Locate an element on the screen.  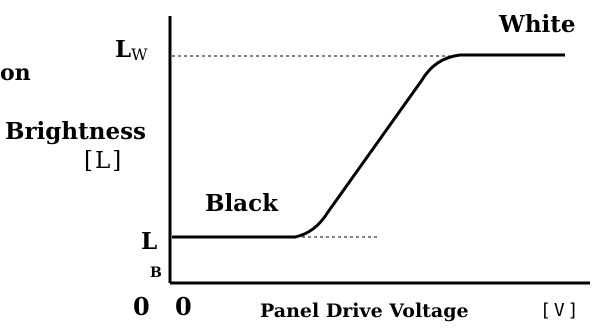
white-label: White is located at coordinates (537, 24).